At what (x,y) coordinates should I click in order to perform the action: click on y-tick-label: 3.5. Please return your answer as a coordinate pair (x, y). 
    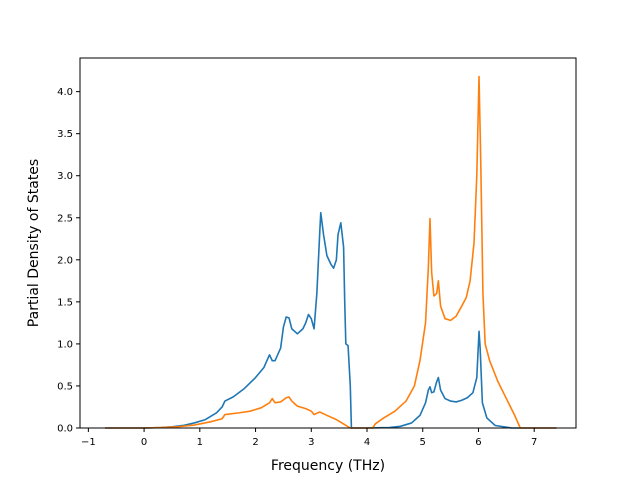
    Looking at the image, I should click on (65, 134).